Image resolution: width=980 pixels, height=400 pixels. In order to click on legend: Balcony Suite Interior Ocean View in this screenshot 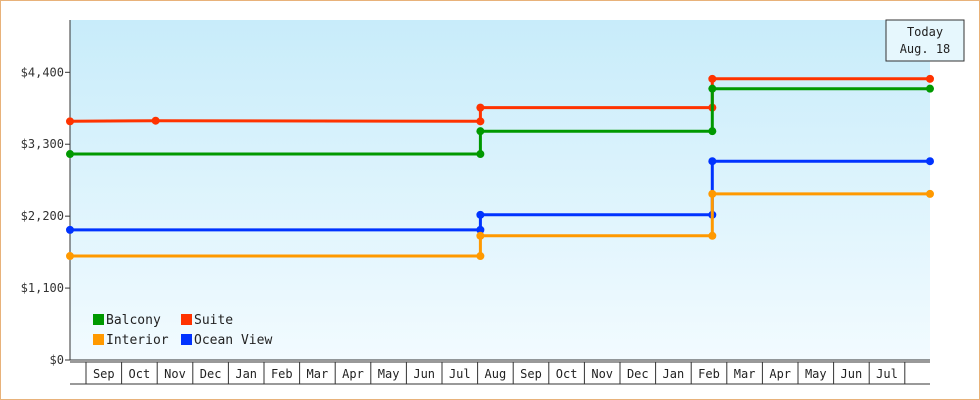, I will do `click(182, 330)`.